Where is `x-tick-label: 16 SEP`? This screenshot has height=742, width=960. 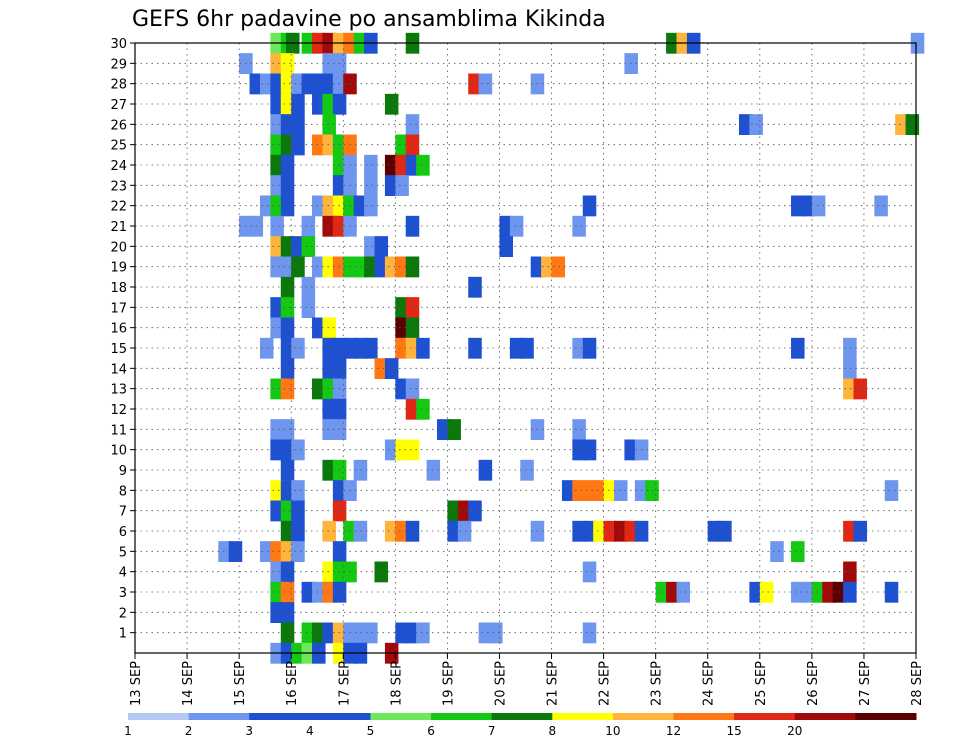
x-tick-label: 16 SEP is located at coordinates (292, 683).